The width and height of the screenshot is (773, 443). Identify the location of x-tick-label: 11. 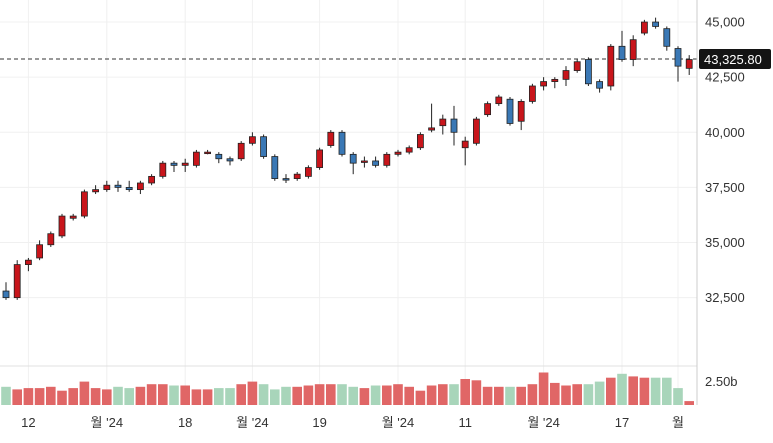
(465, 422).